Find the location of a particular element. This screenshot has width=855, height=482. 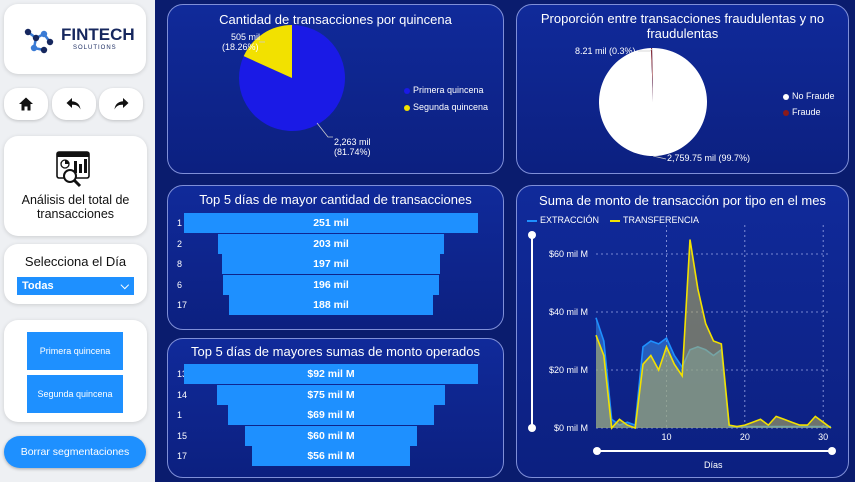

pie-quincena-label-small-pct: (18.26%) is located at coordinates (240, 47).